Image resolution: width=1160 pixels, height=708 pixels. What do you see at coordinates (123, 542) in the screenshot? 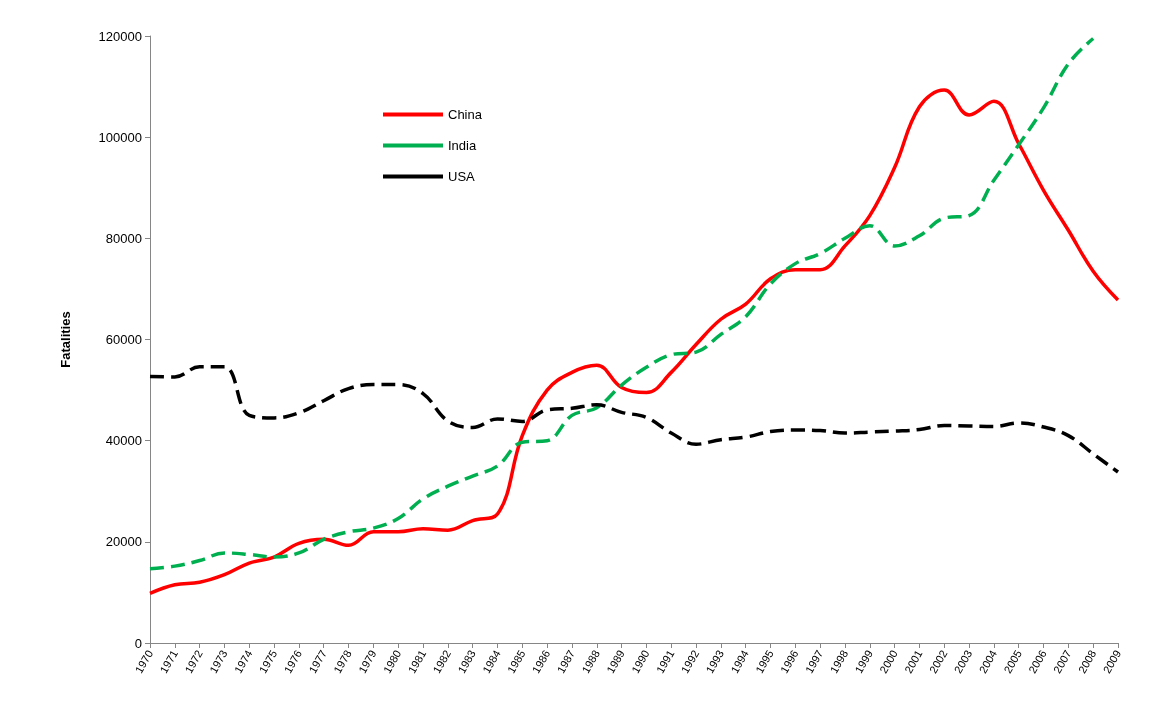
I see `y-tick-label: 20000` at bounding box center [123, 542].